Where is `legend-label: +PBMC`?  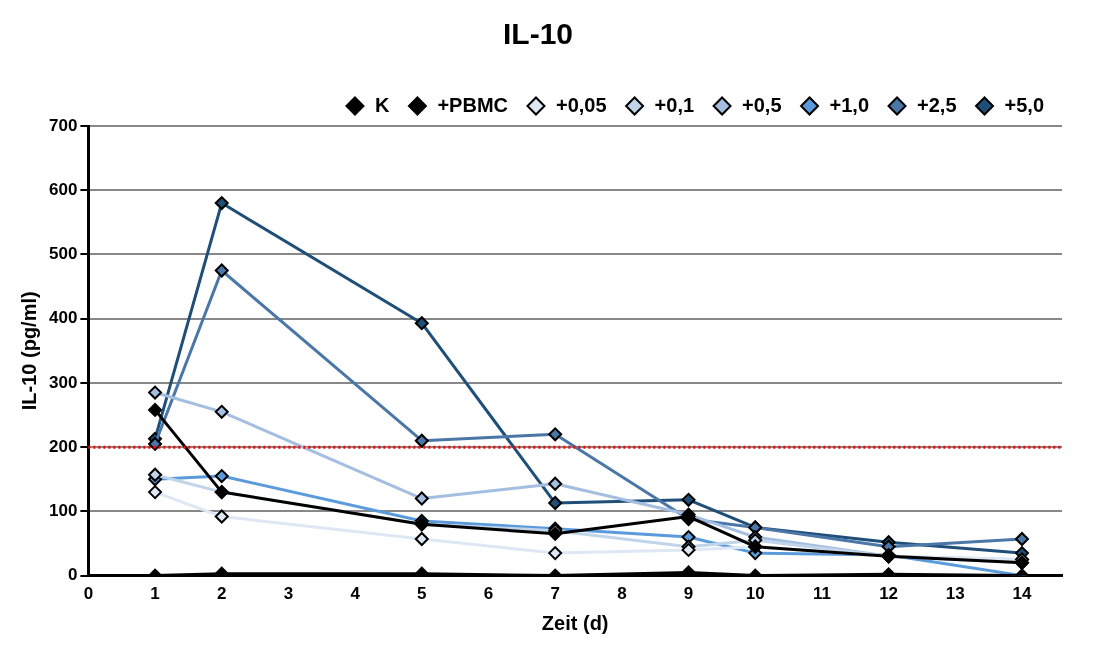
legend-label: +PBMC is located at coordinates (472, 104).